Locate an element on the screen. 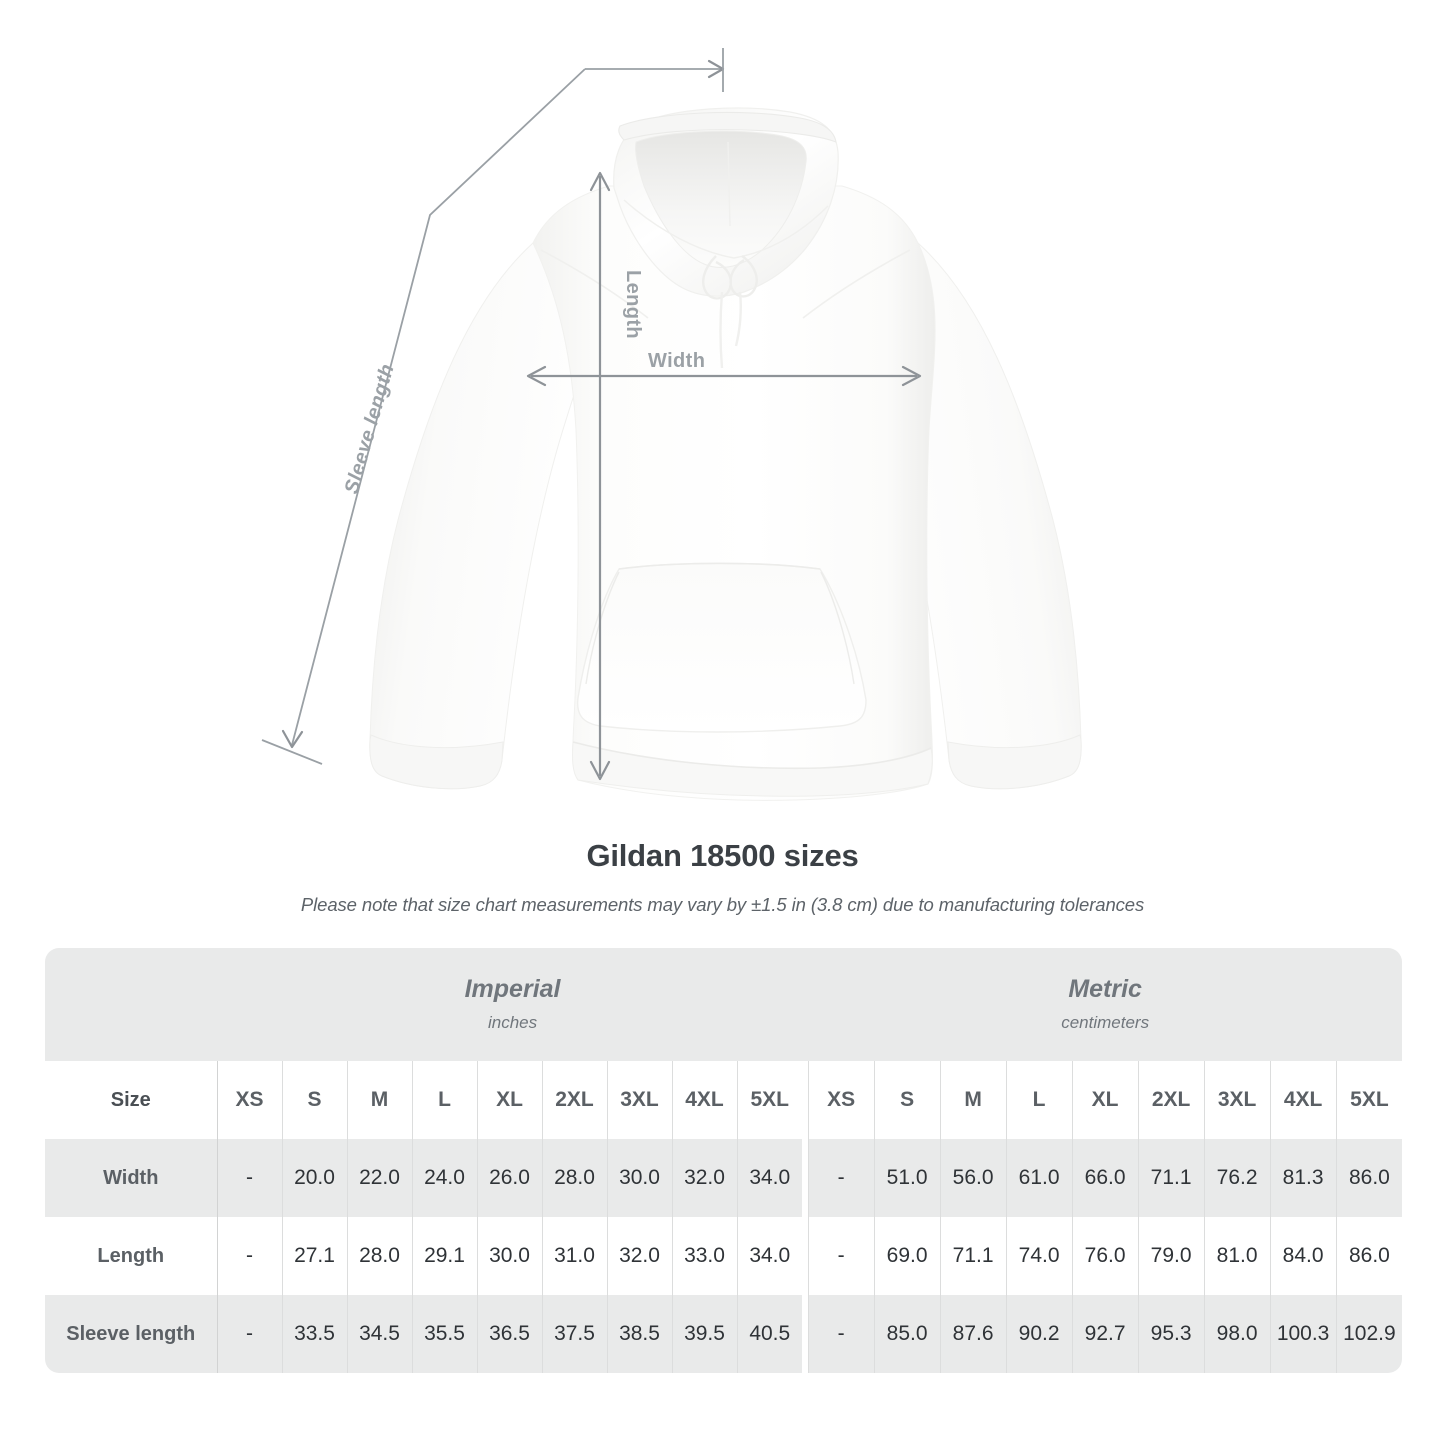  column-header-imperial-l: L is located at coordinates (444, 1100).